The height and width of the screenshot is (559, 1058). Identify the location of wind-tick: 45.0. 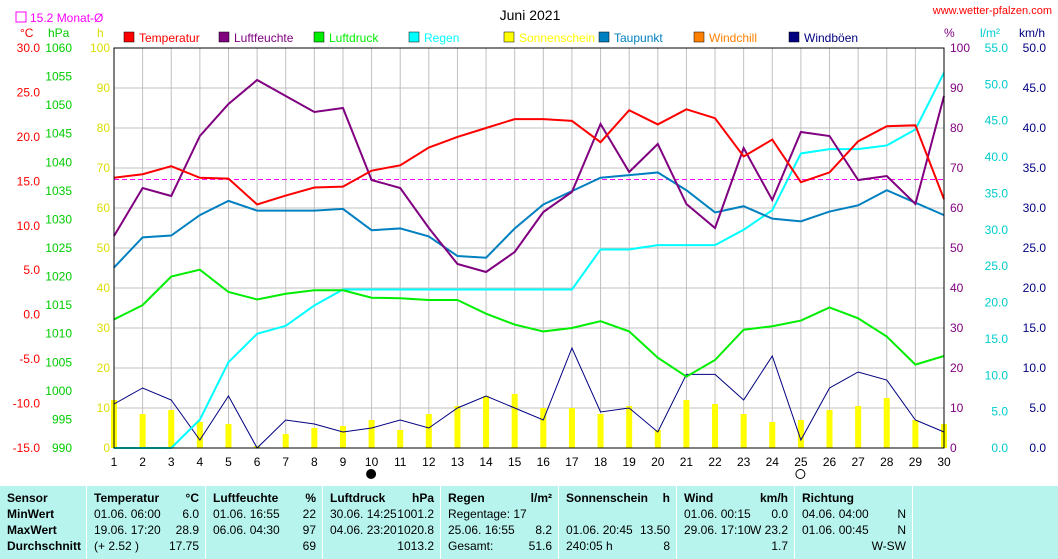
(1035, 88).